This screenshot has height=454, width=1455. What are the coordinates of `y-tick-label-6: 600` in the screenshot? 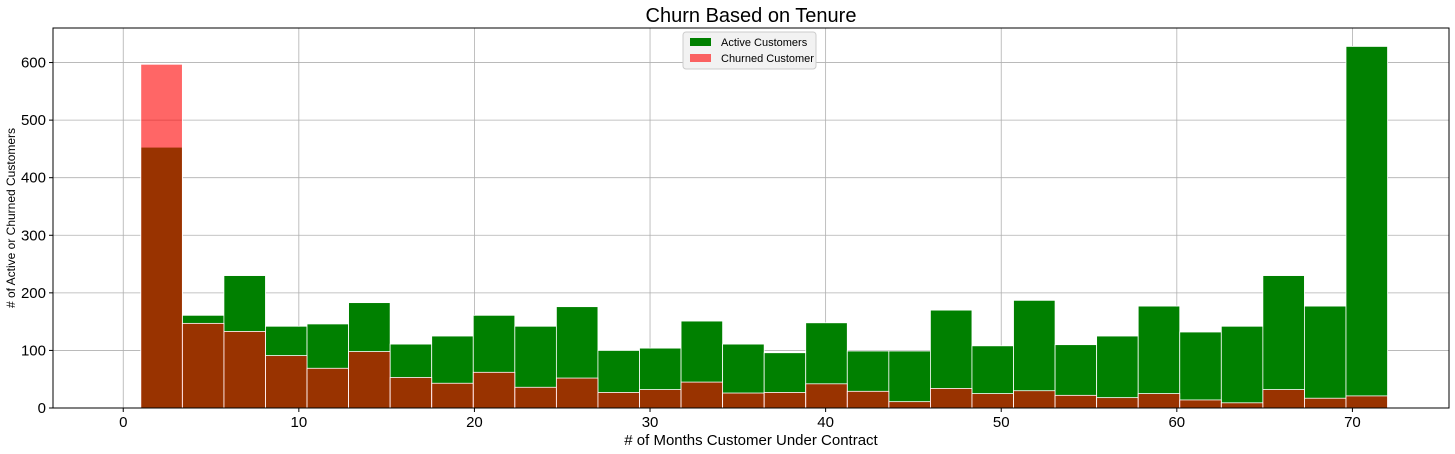 It's located at (33, 63).